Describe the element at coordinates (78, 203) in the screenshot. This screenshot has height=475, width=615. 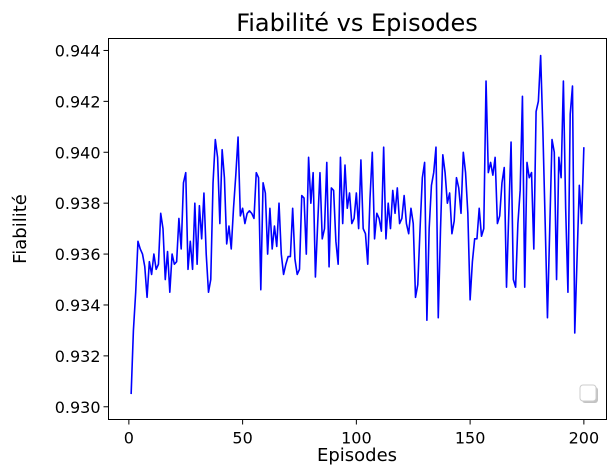
I see `y-tick-label: 0.938` at that location.